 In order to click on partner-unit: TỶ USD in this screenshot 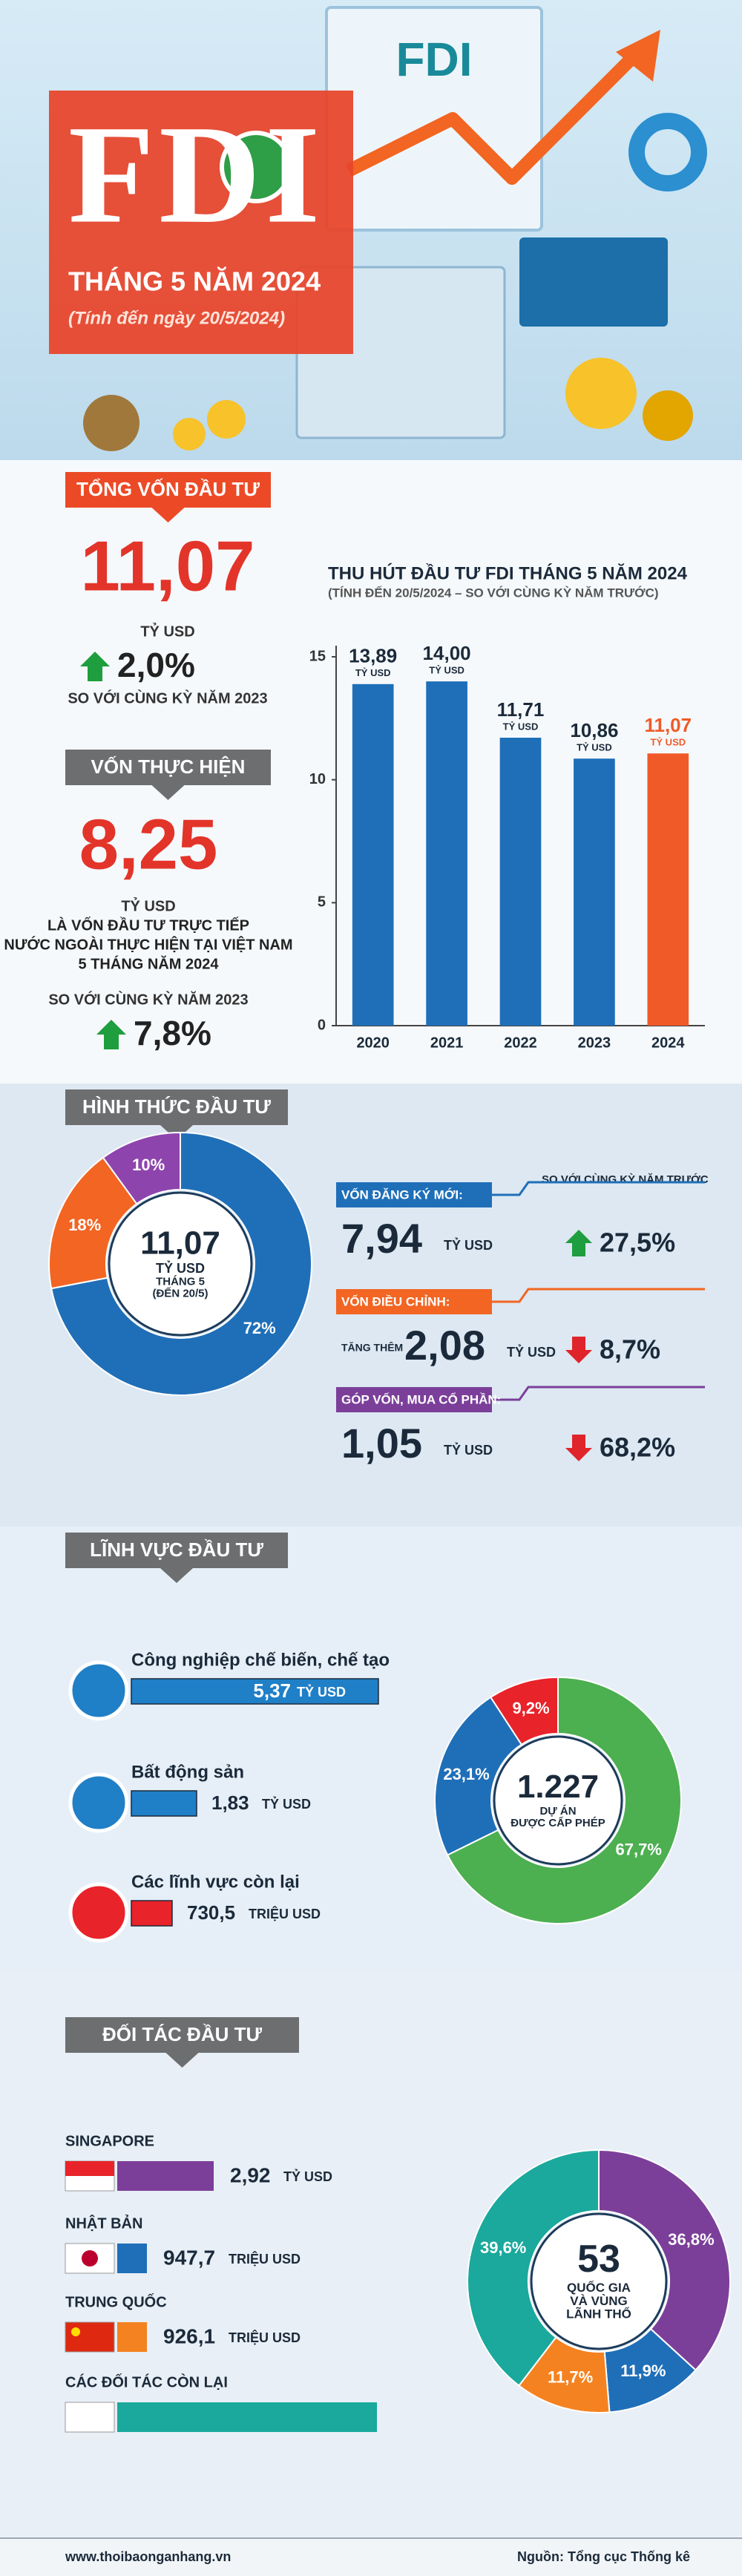, I will do `click(307, 2176)`.